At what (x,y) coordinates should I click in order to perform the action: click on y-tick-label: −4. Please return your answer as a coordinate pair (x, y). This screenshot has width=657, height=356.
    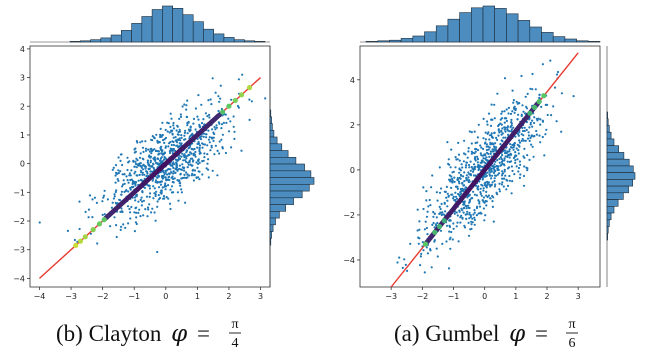
    Looking at the image, I should click on (19, 278).